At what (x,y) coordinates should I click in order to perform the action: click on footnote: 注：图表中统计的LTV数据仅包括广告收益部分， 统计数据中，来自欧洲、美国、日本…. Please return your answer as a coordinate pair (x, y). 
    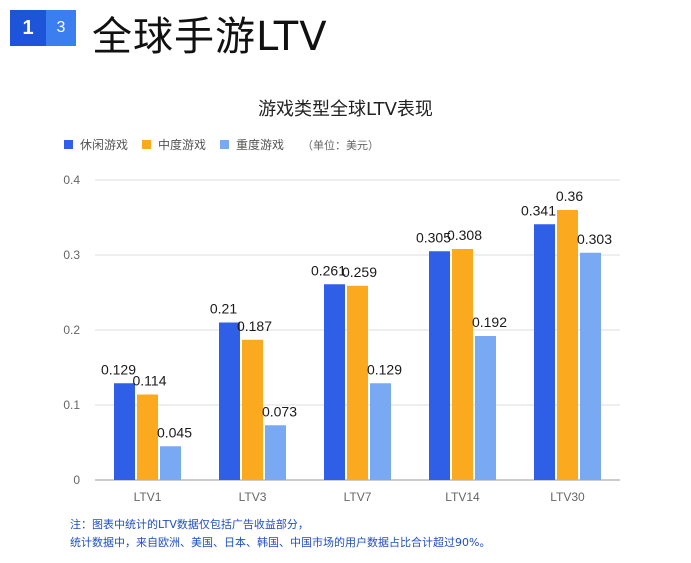
    Looking at the image, I should click on (280, 534).